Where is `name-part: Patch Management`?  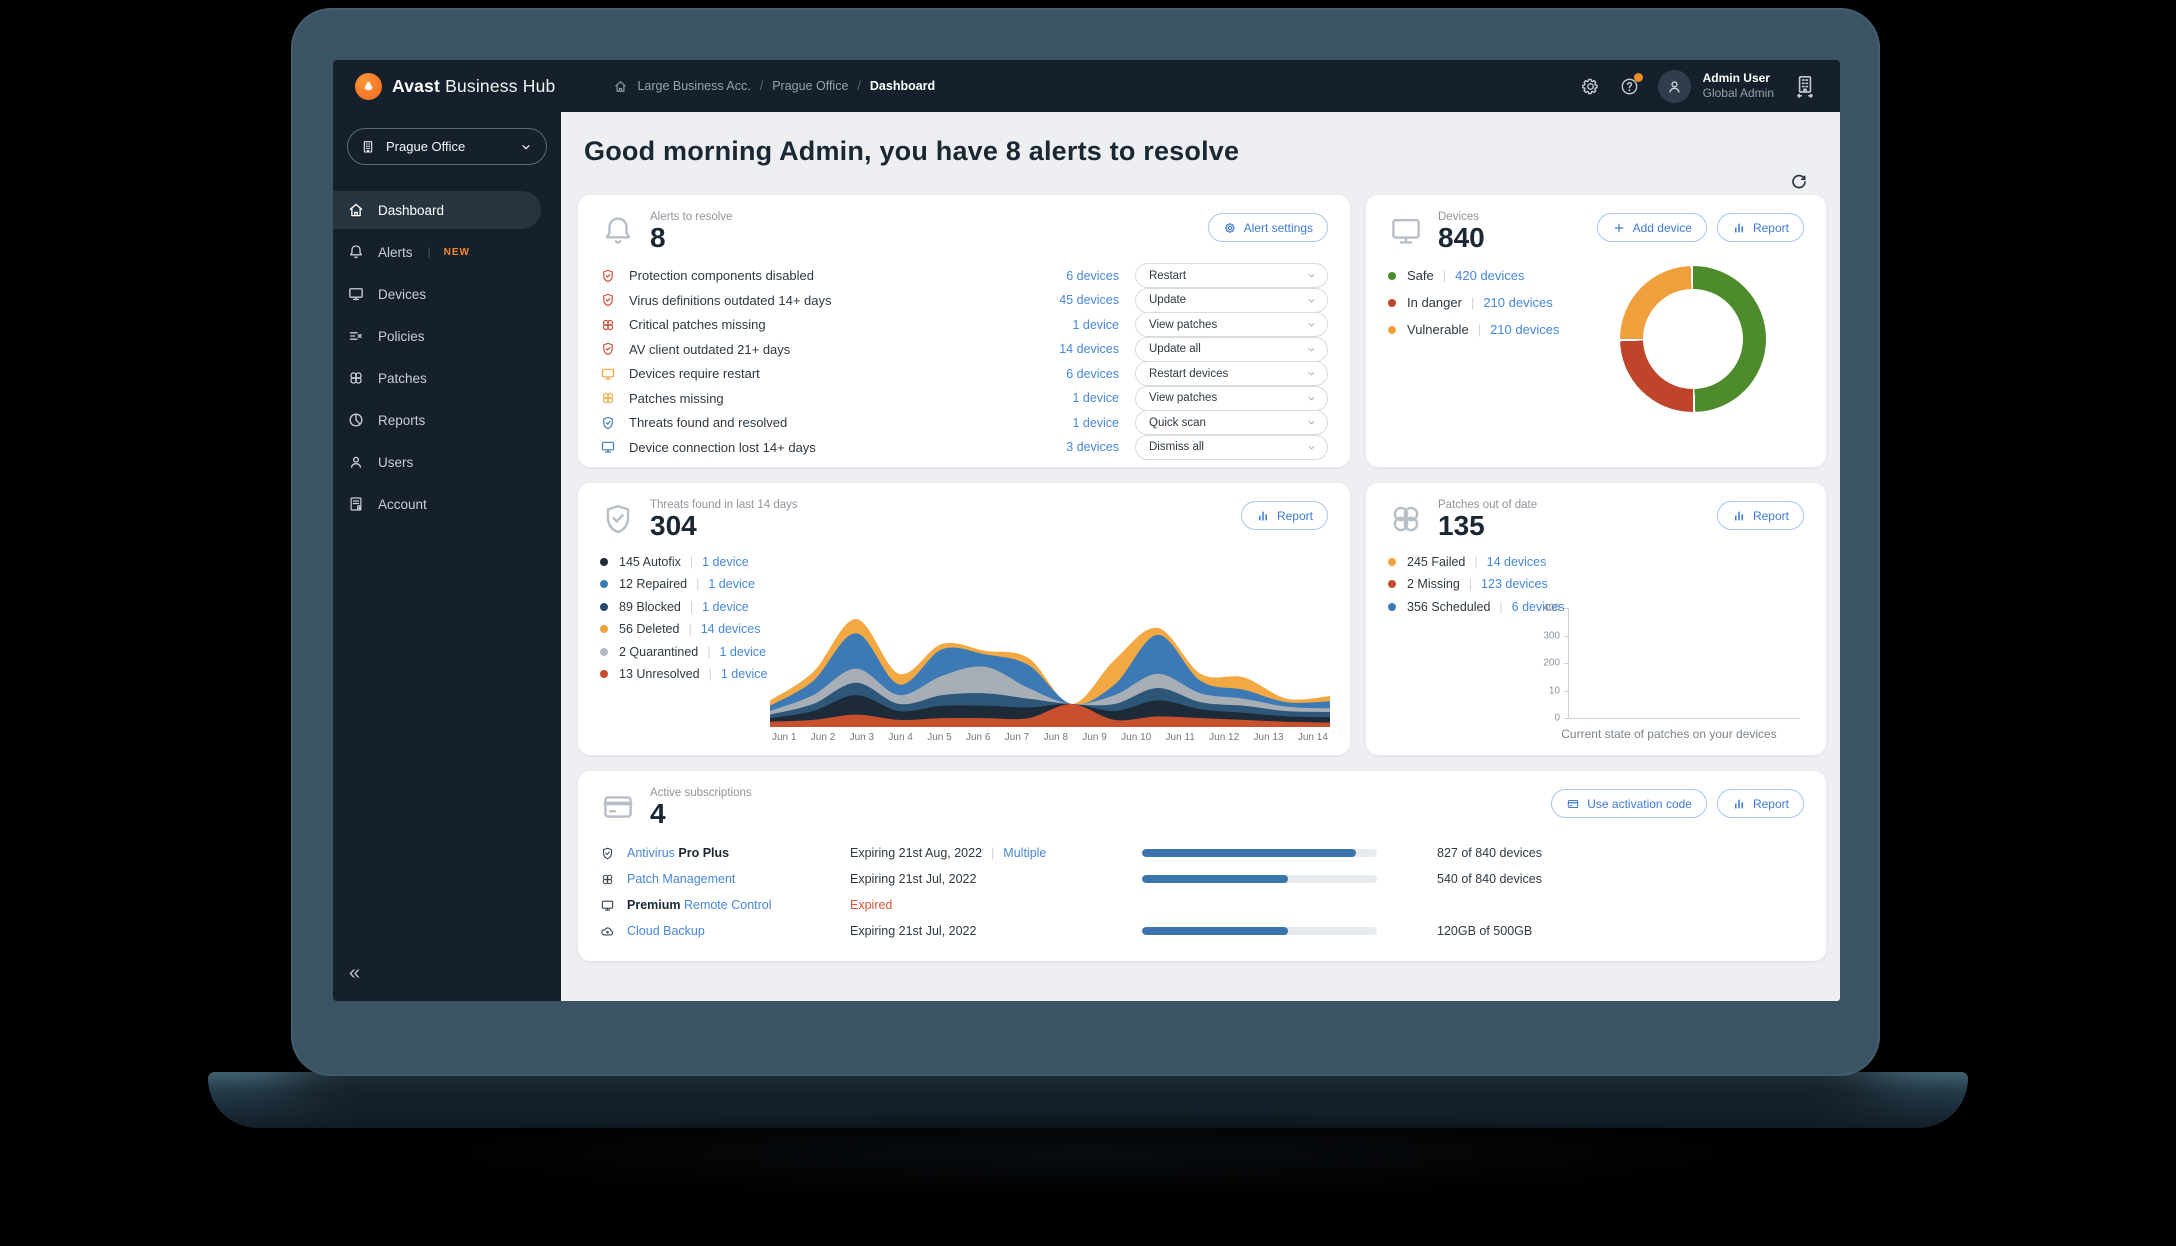
name-part: Patch Management is located at coordinates (681, 879).